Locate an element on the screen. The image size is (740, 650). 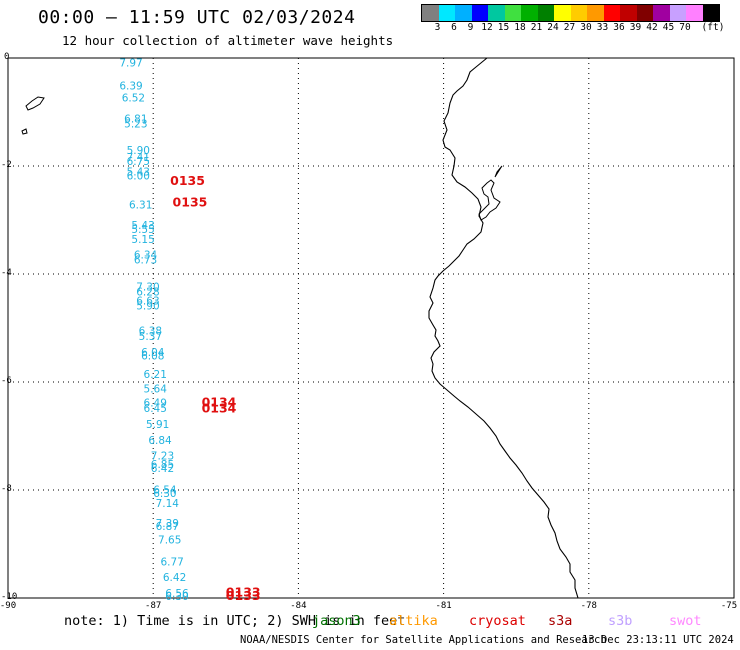
wave-height-value: 5.91 is located at coordinates (157, 425).